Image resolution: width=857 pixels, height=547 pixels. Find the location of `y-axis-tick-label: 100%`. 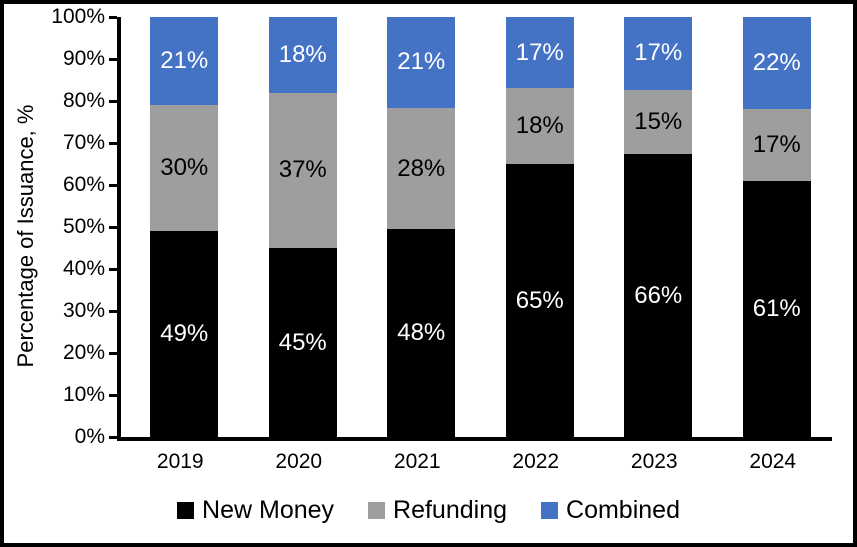

y-axis-tick-label: 100% is located at coordinates (78, 16).